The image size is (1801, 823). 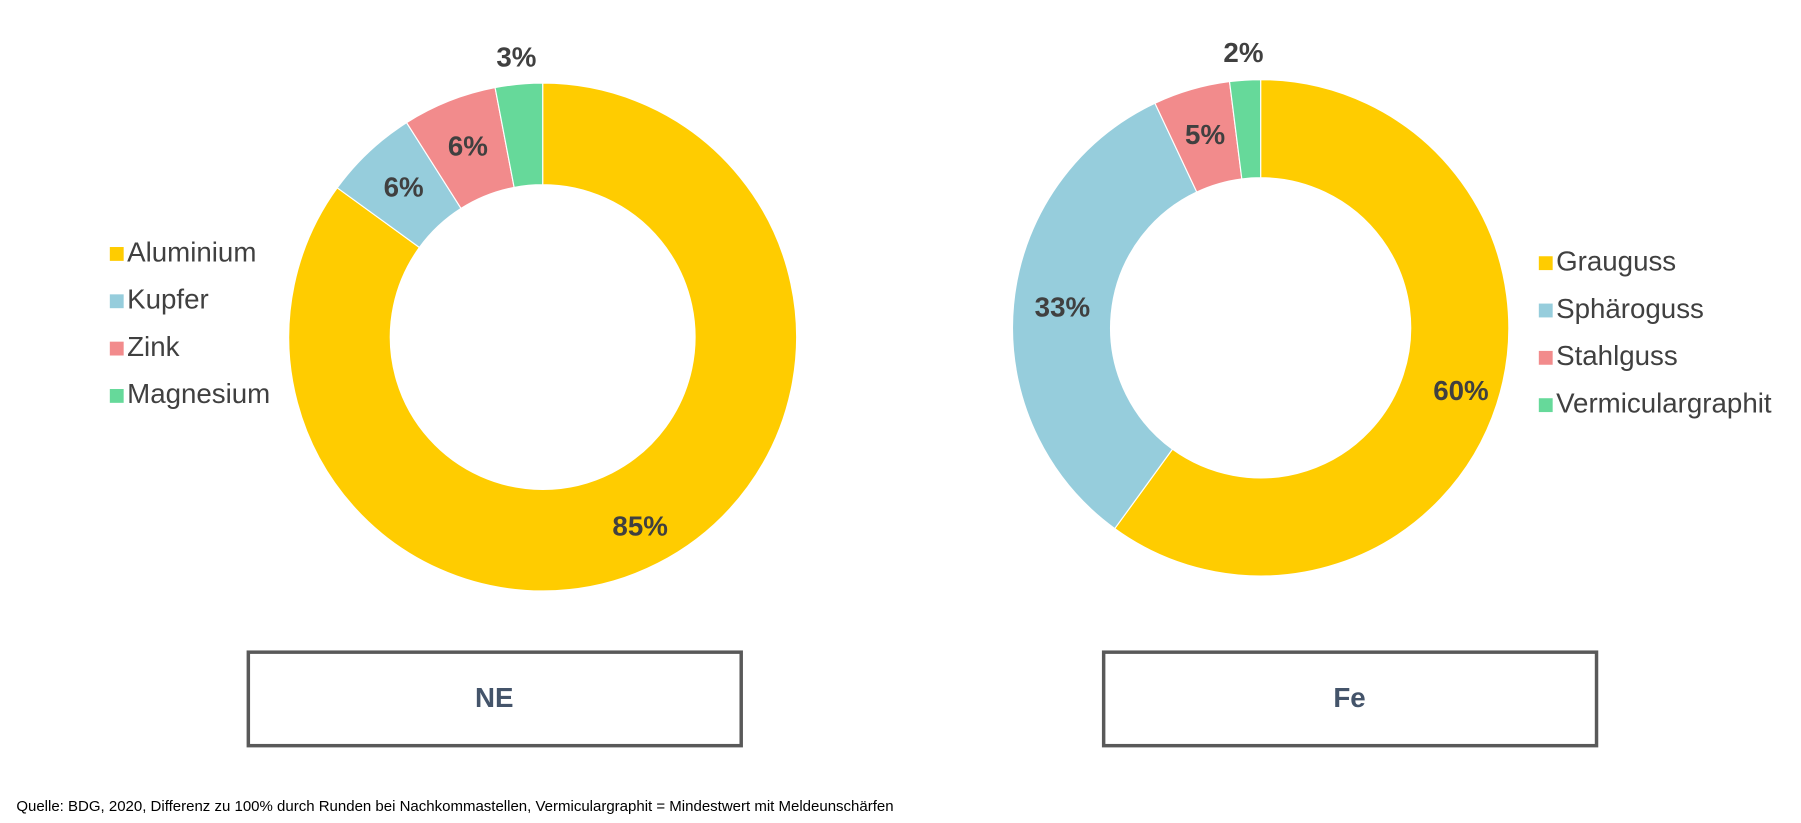 I want to click on legend-label: Kupfer, so click(x=168, y=299).